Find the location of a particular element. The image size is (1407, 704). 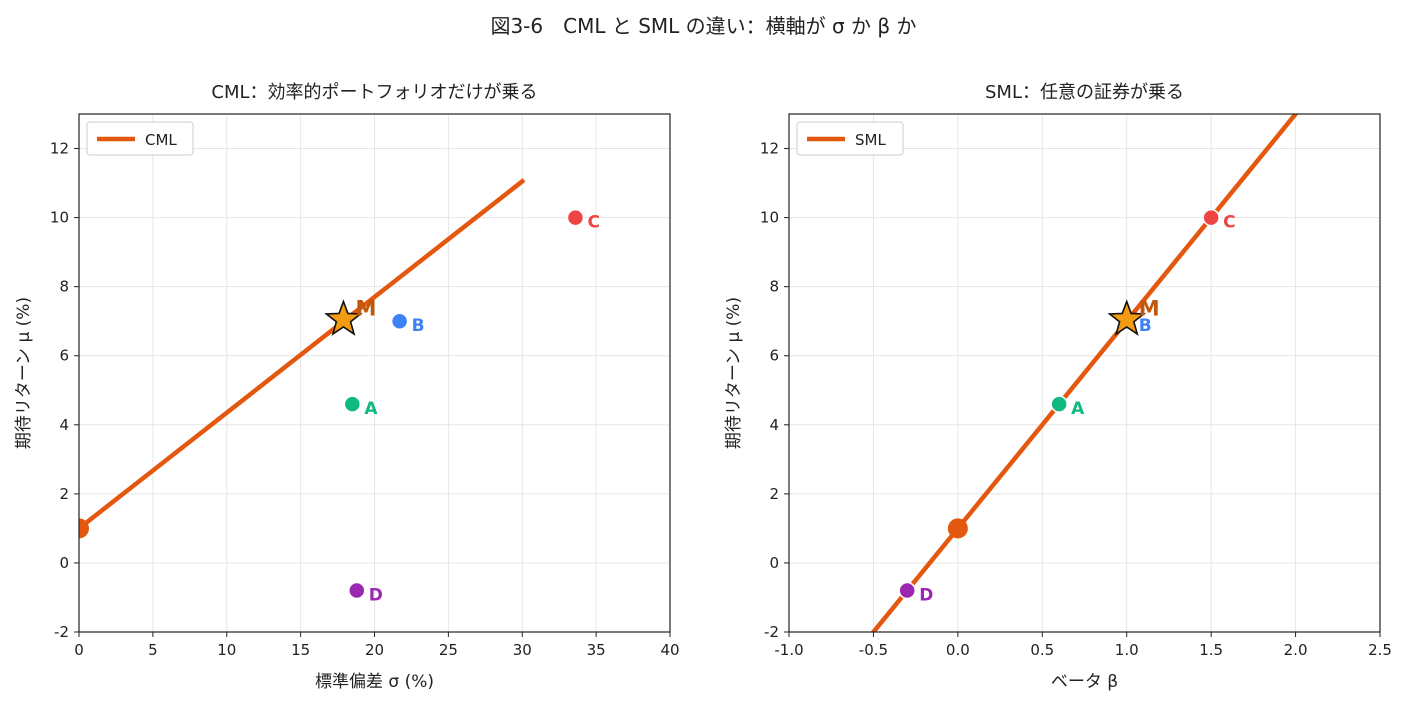

cml-x-tick-label: 15 is located at coordinates (300, 650).